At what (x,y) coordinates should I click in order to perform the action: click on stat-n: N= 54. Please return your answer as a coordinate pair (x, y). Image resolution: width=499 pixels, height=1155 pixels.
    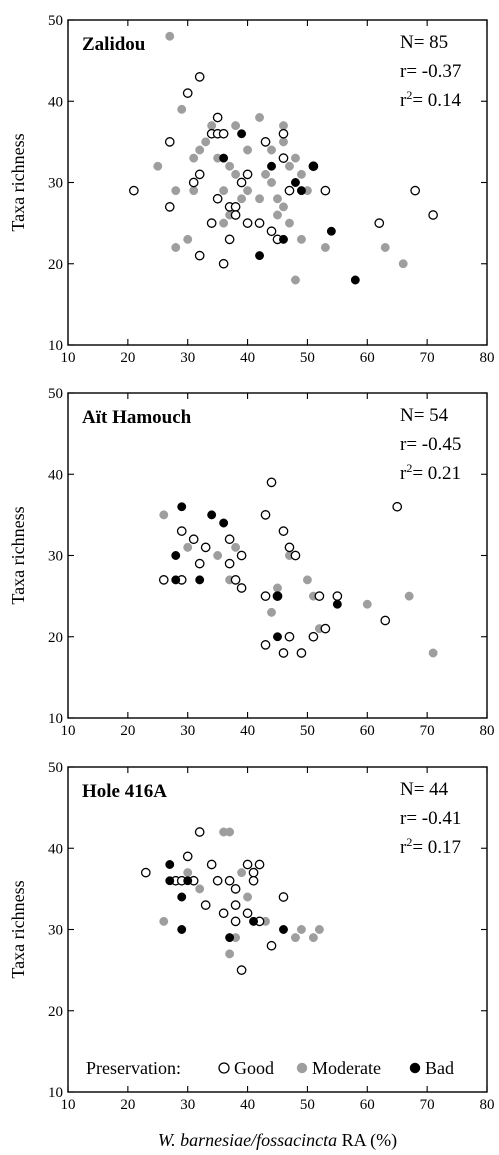
    Looking at the image, I should click on (424, 415).